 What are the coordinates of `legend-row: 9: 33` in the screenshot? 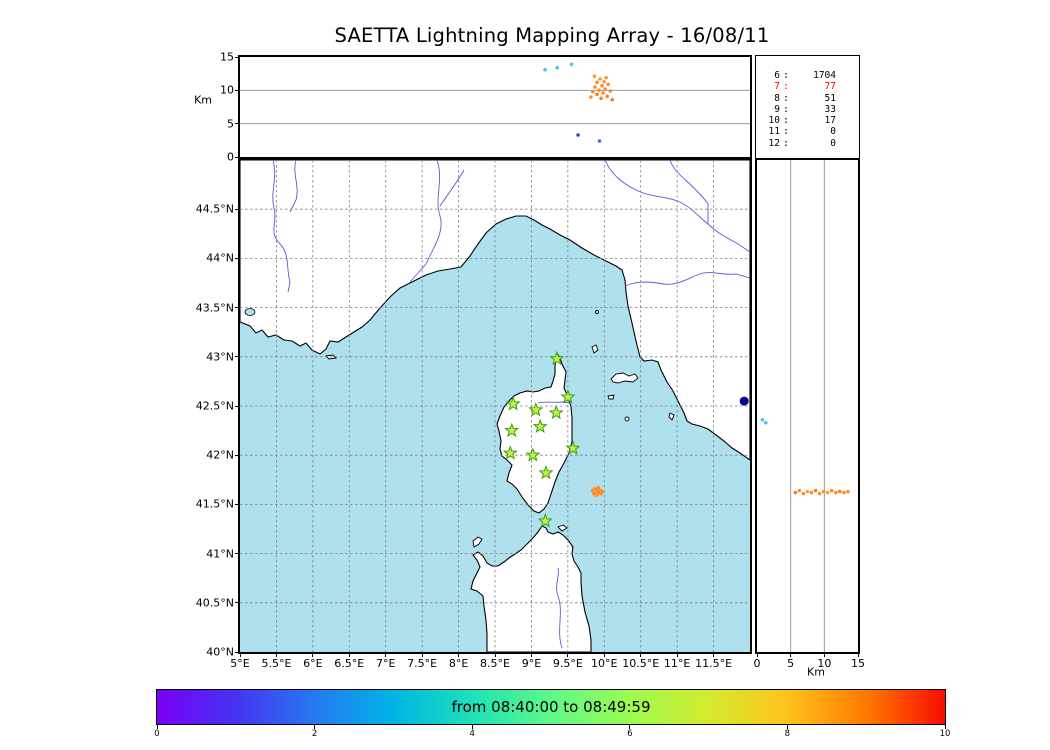 It's located at (808, 109).